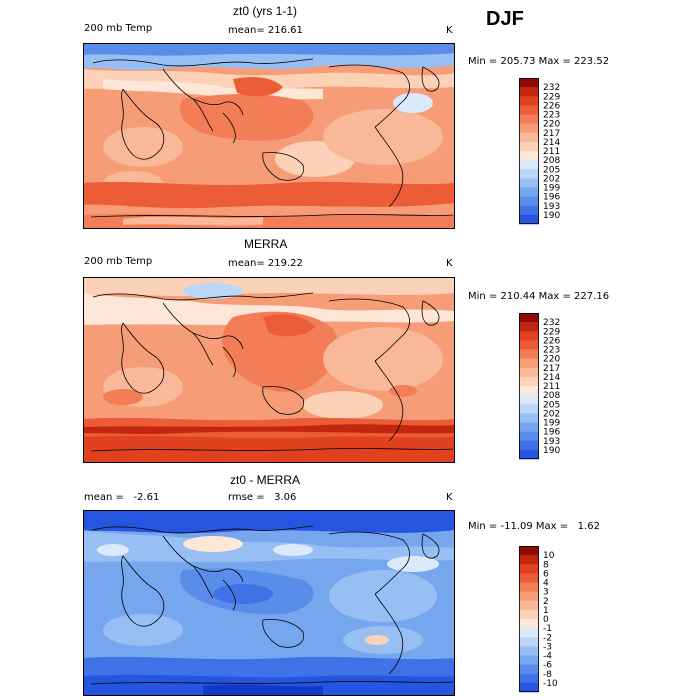  I want to click on panel-3-colorbar-swatches, so click(529, 619).